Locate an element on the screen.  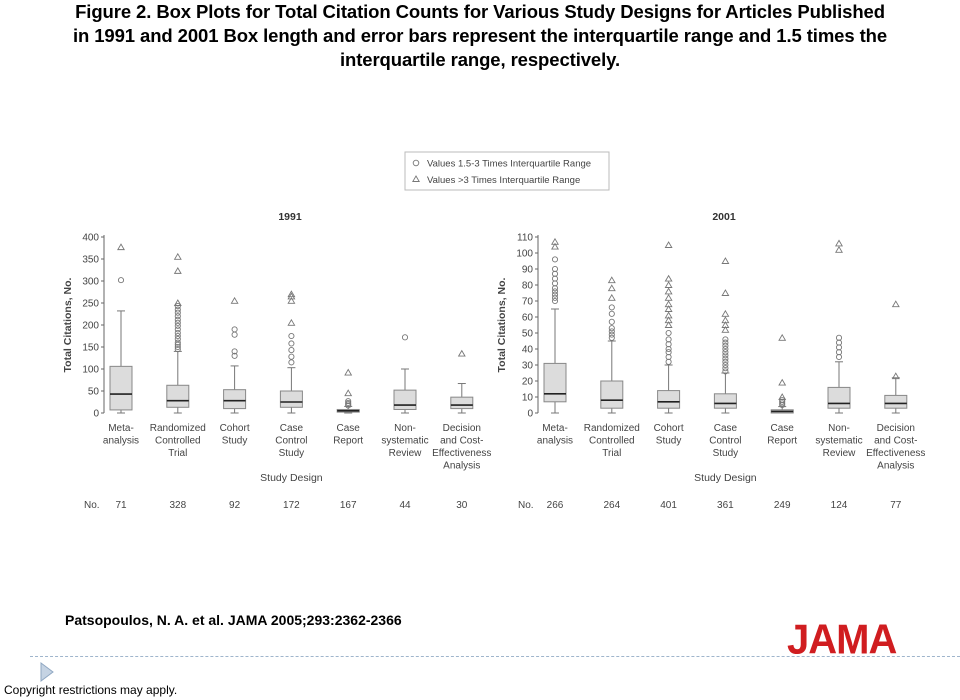
y-tick-label: 300 is located at coordinates (90, 282).